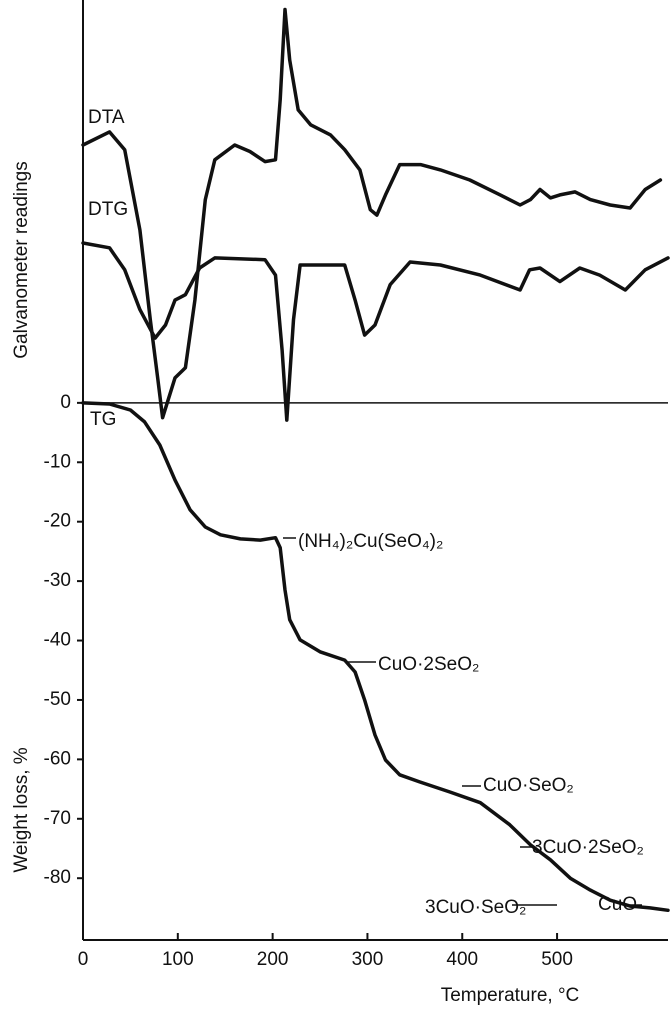  What do you see at coordinates (273, 959) in the screenshot?
I see `x-tick-label: 200` at bounding box center [273, 959].